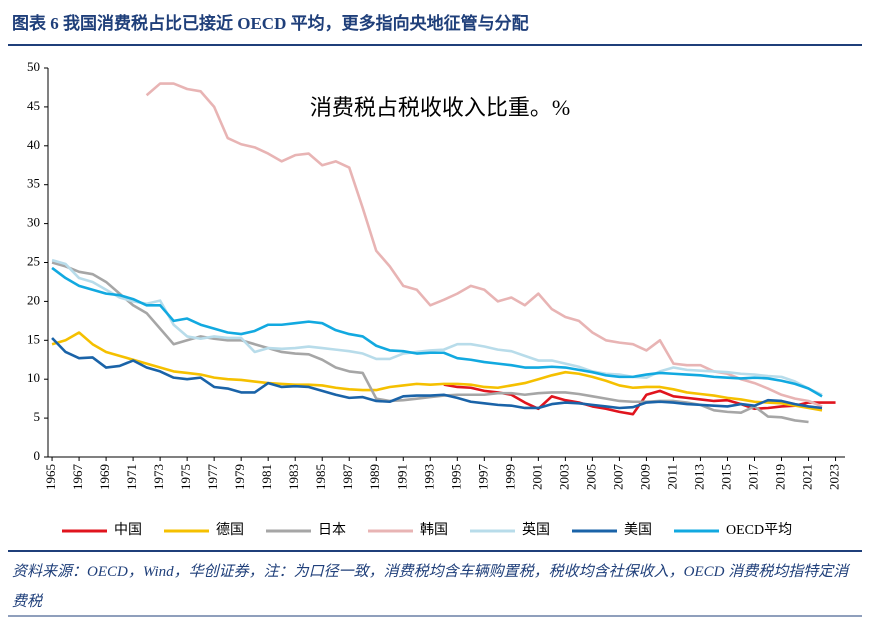 Image resolution: width=890 pixels, height=620 pixels. Describe the element at coordinates (752, 477) in the screenshot. I see `x-tick-label: 2017` at that location.